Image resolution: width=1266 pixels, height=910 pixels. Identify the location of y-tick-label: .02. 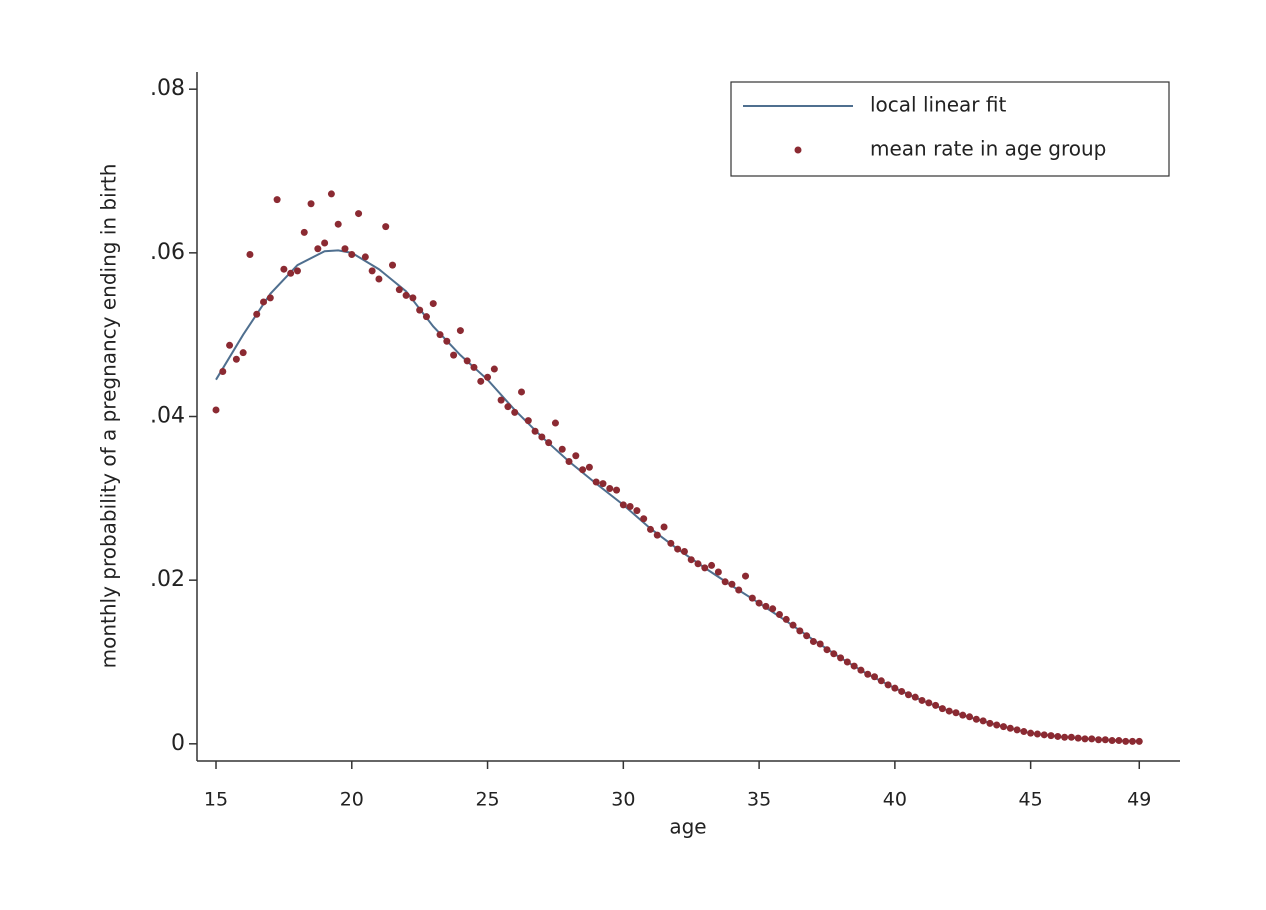
(167, 579).